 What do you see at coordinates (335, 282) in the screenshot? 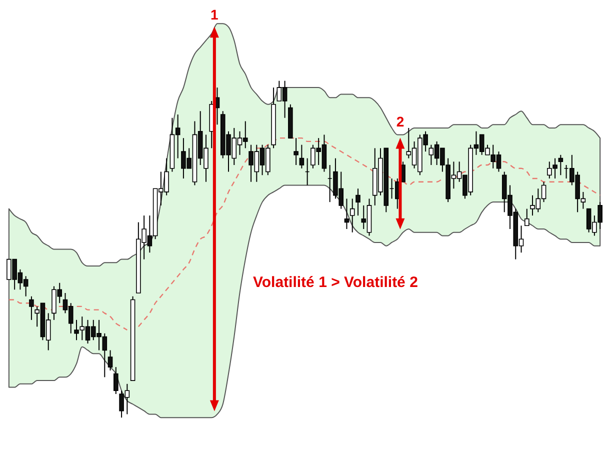
I see `annotation: Volatilité 1 > Volatilité 2` at bounding box center [335, 282].